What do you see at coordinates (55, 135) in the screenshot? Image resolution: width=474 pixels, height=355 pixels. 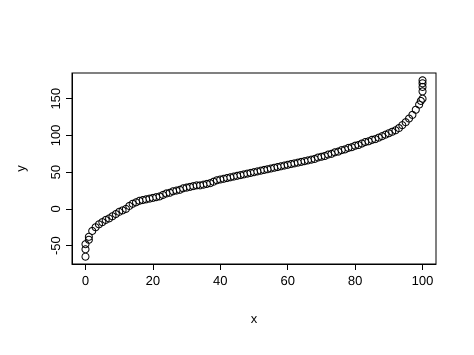 I see `y-tick-label: 100` at bounding box center [55, 135].